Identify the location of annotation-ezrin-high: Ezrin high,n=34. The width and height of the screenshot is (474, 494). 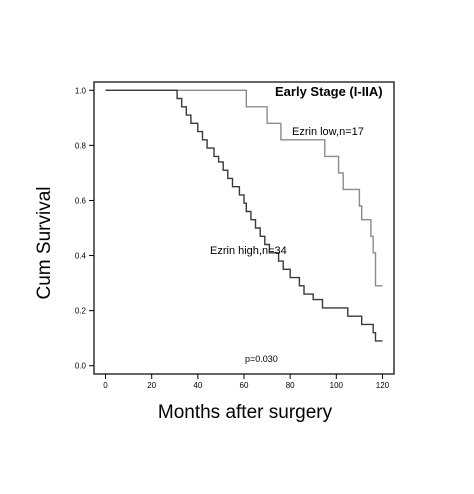
(248, 251).